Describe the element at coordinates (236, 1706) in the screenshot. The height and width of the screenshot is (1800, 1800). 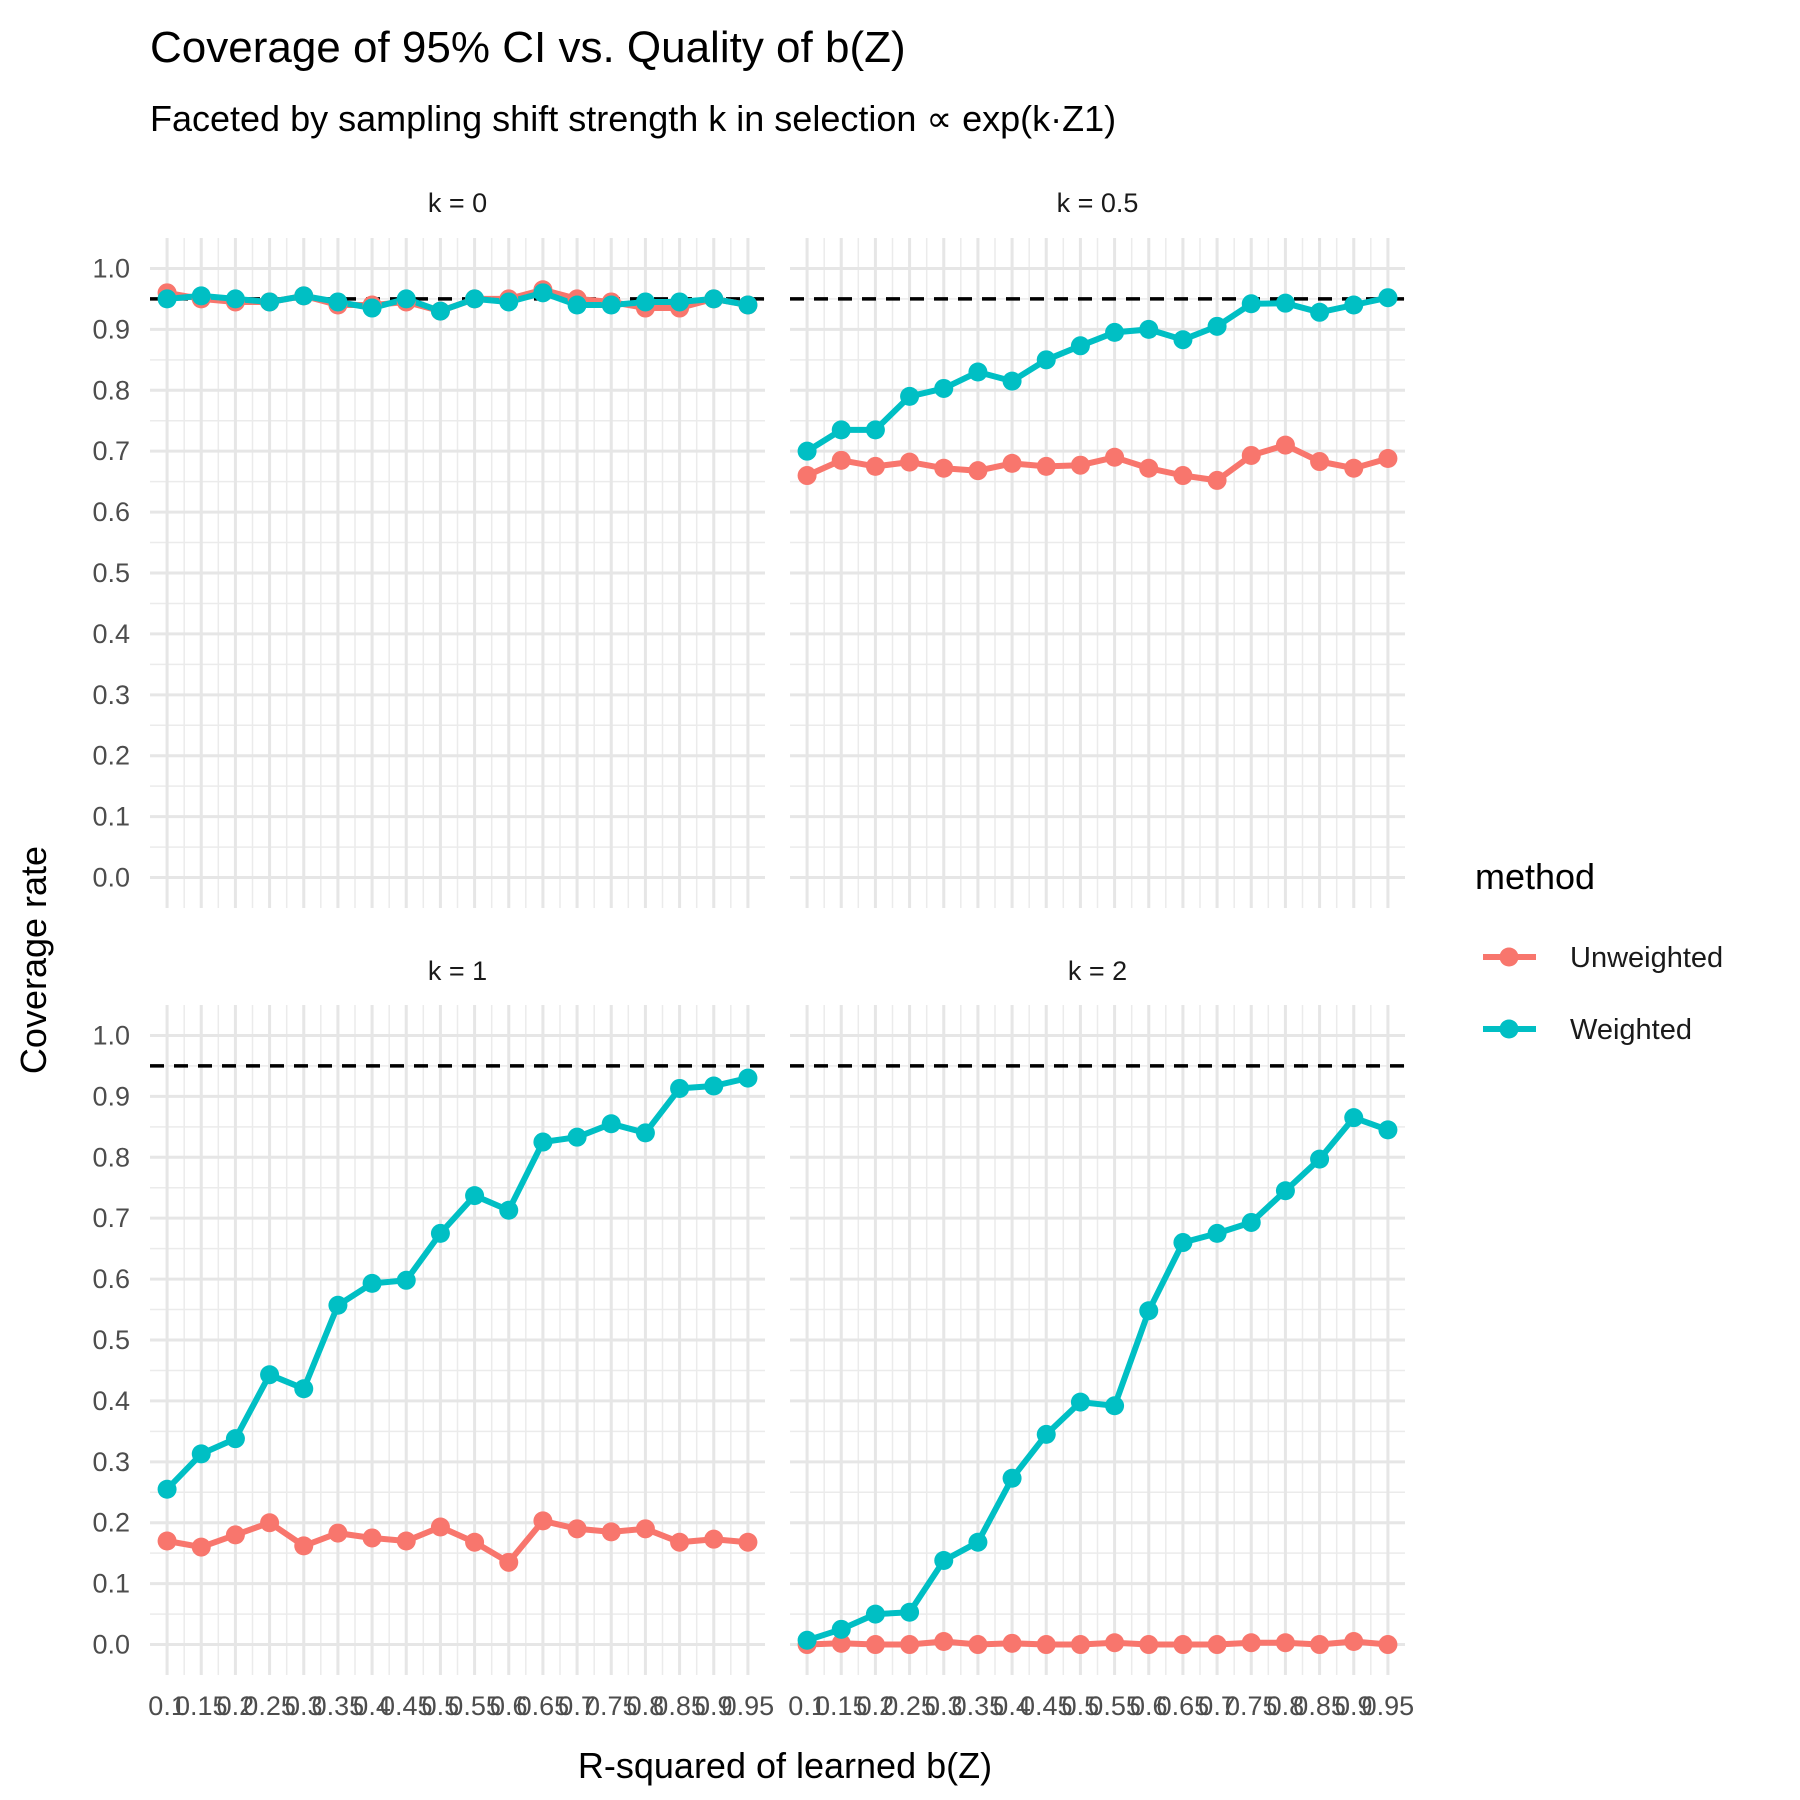
I see `x-tick-label: 0.2` at that location.